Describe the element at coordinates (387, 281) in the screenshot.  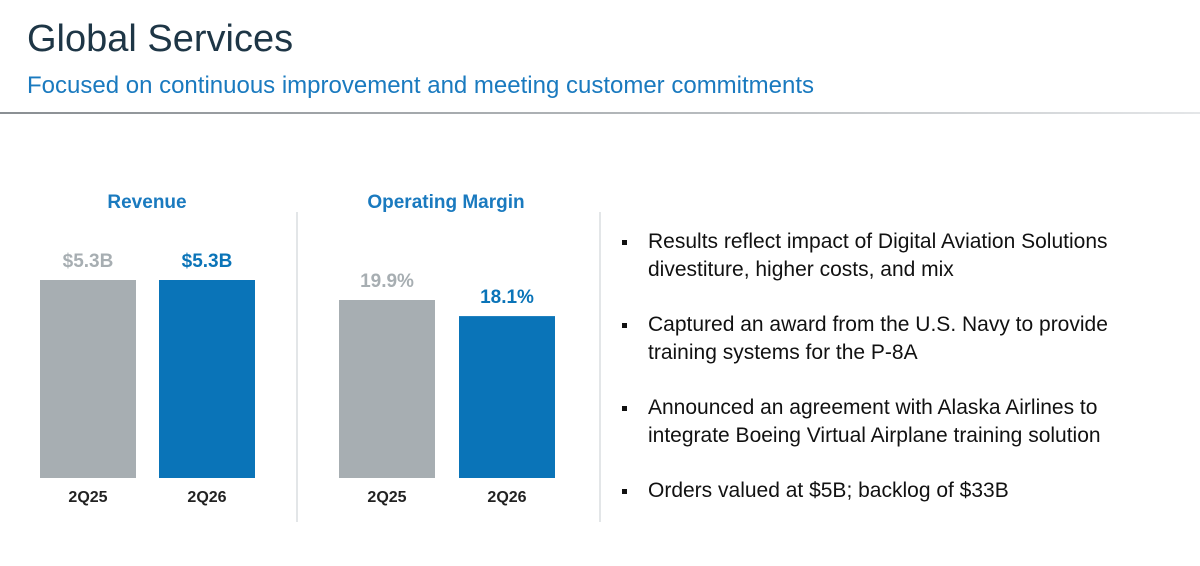
I see `value-label: 19.9%` at that location.